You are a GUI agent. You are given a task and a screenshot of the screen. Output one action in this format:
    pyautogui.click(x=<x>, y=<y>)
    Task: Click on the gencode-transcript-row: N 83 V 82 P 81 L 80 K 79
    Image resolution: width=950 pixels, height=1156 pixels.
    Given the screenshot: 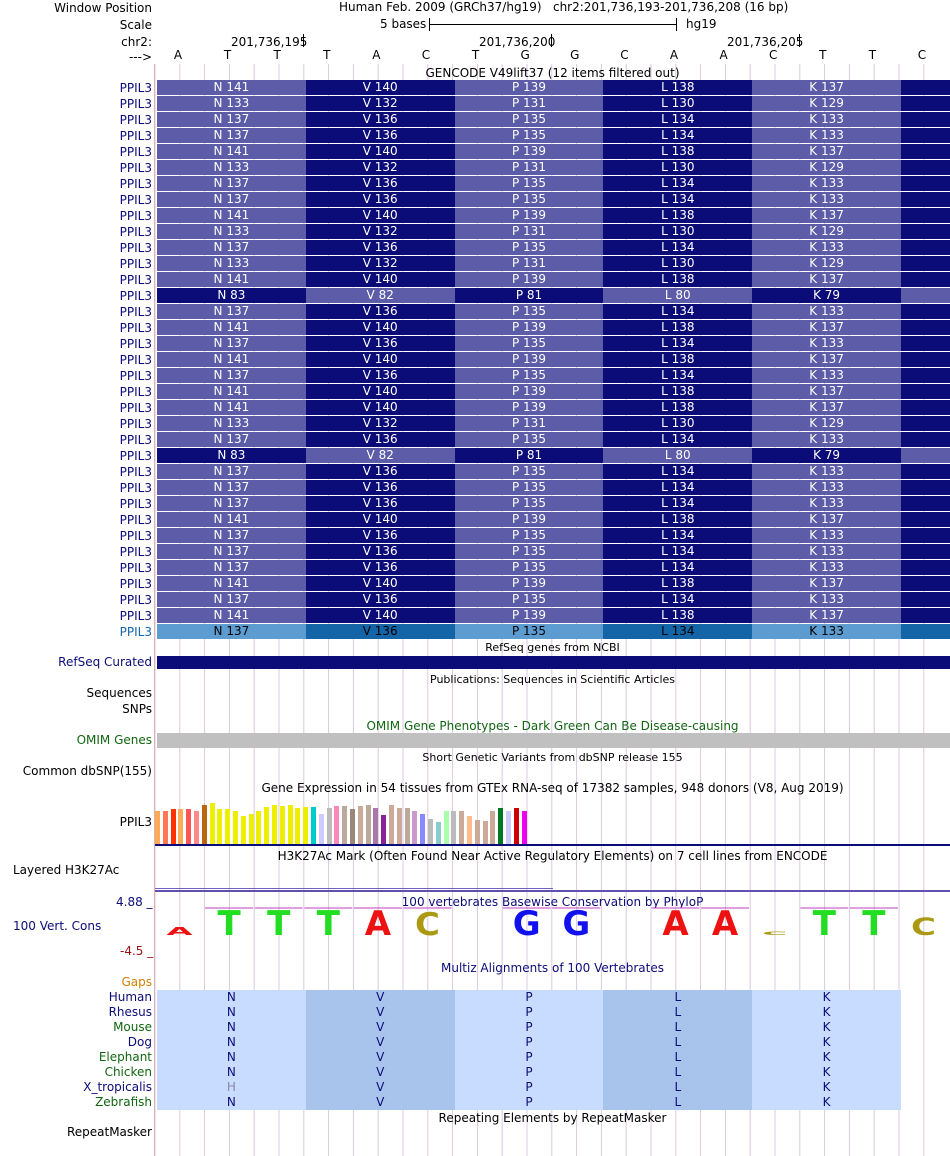 What is the action you would take?
    pyautogui.click(x=553, y=295)
    